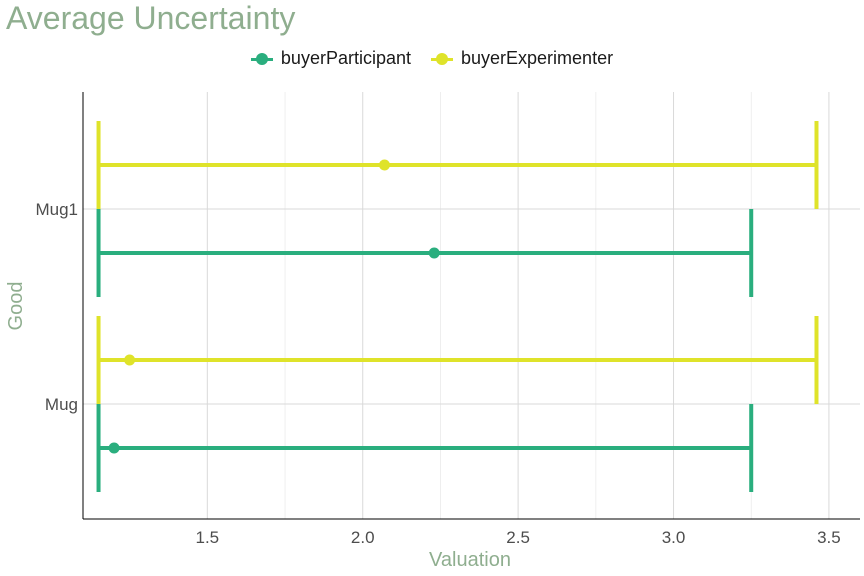 Image resolution: width=864 pixels, height=576 pixels. Describe the element at coordinates (345, 58) in the screenshot. I see `legend-label: buyerParticipant` at that location.